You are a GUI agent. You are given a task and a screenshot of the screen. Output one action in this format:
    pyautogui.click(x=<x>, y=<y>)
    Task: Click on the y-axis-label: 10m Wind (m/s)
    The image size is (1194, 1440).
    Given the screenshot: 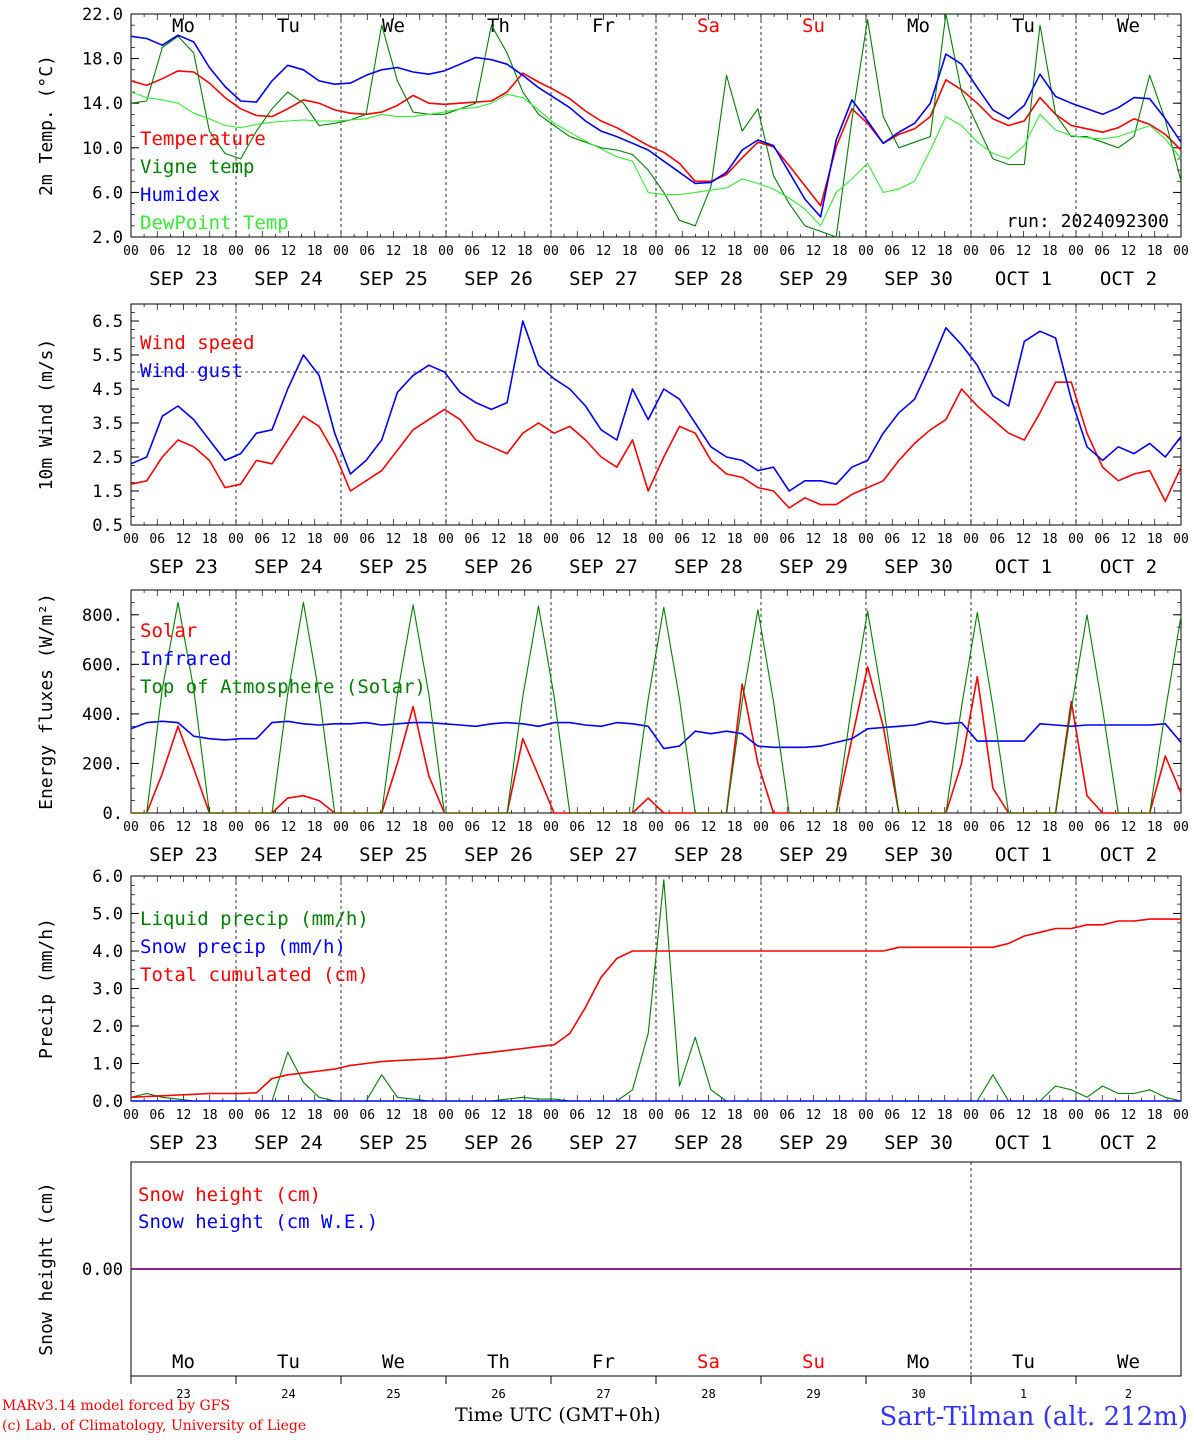 What is the action you would take?
    pyautogui.click(x=46, y=415)
    